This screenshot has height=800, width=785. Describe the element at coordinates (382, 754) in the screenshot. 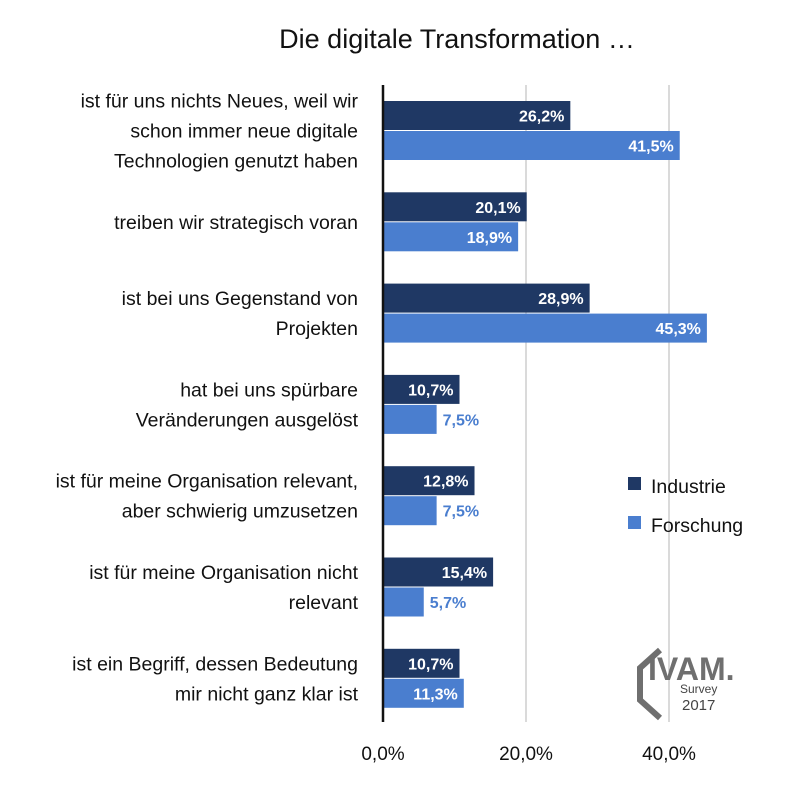

I see `x-tick-label: 0,0%` at that location.